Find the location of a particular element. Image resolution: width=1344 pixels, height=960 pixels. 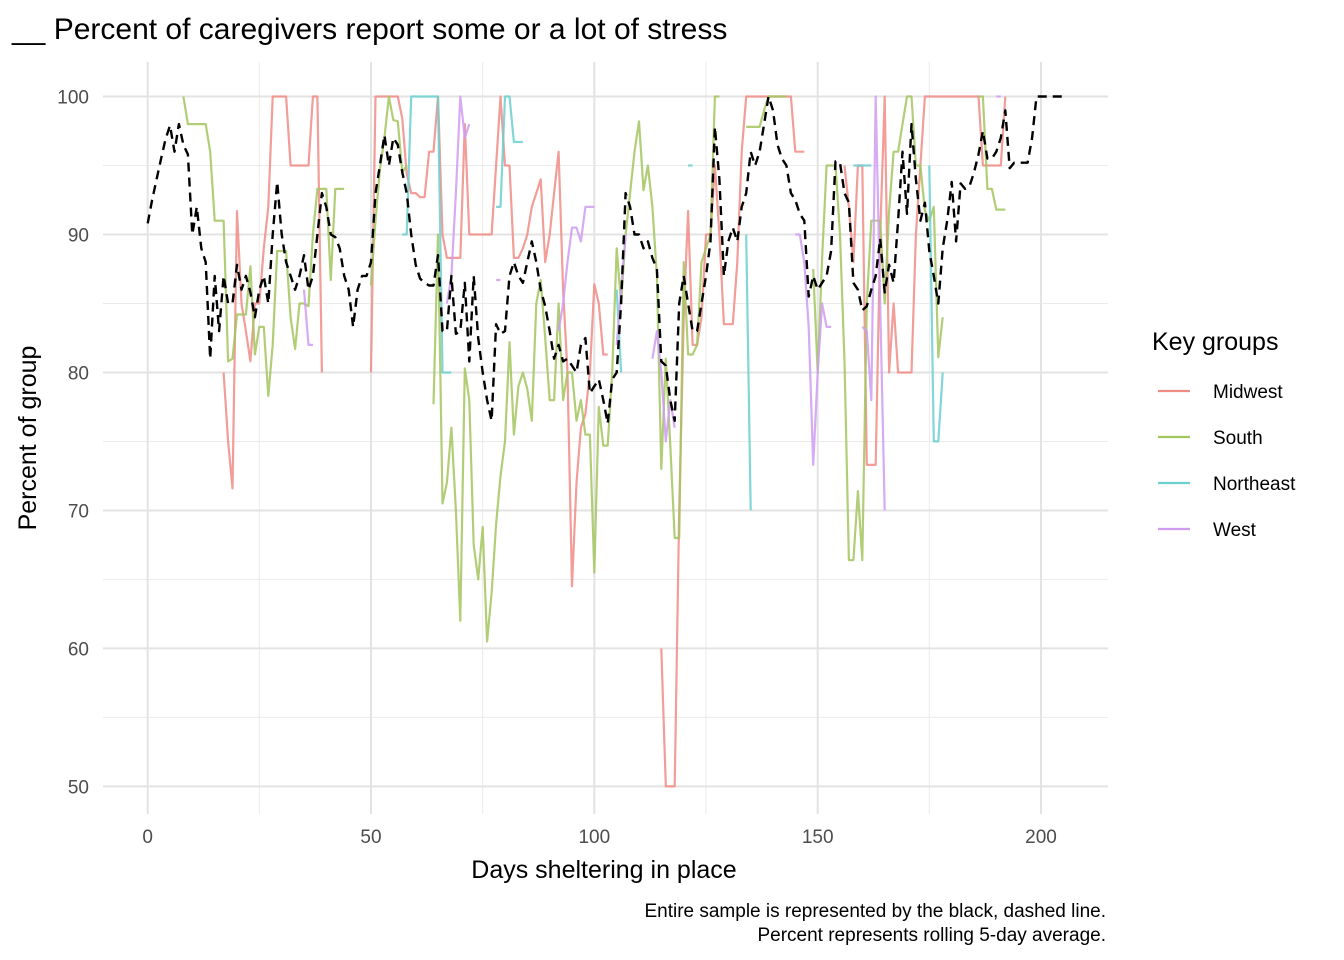

x-tick-label: 50 is located at coordinates (370, 837).